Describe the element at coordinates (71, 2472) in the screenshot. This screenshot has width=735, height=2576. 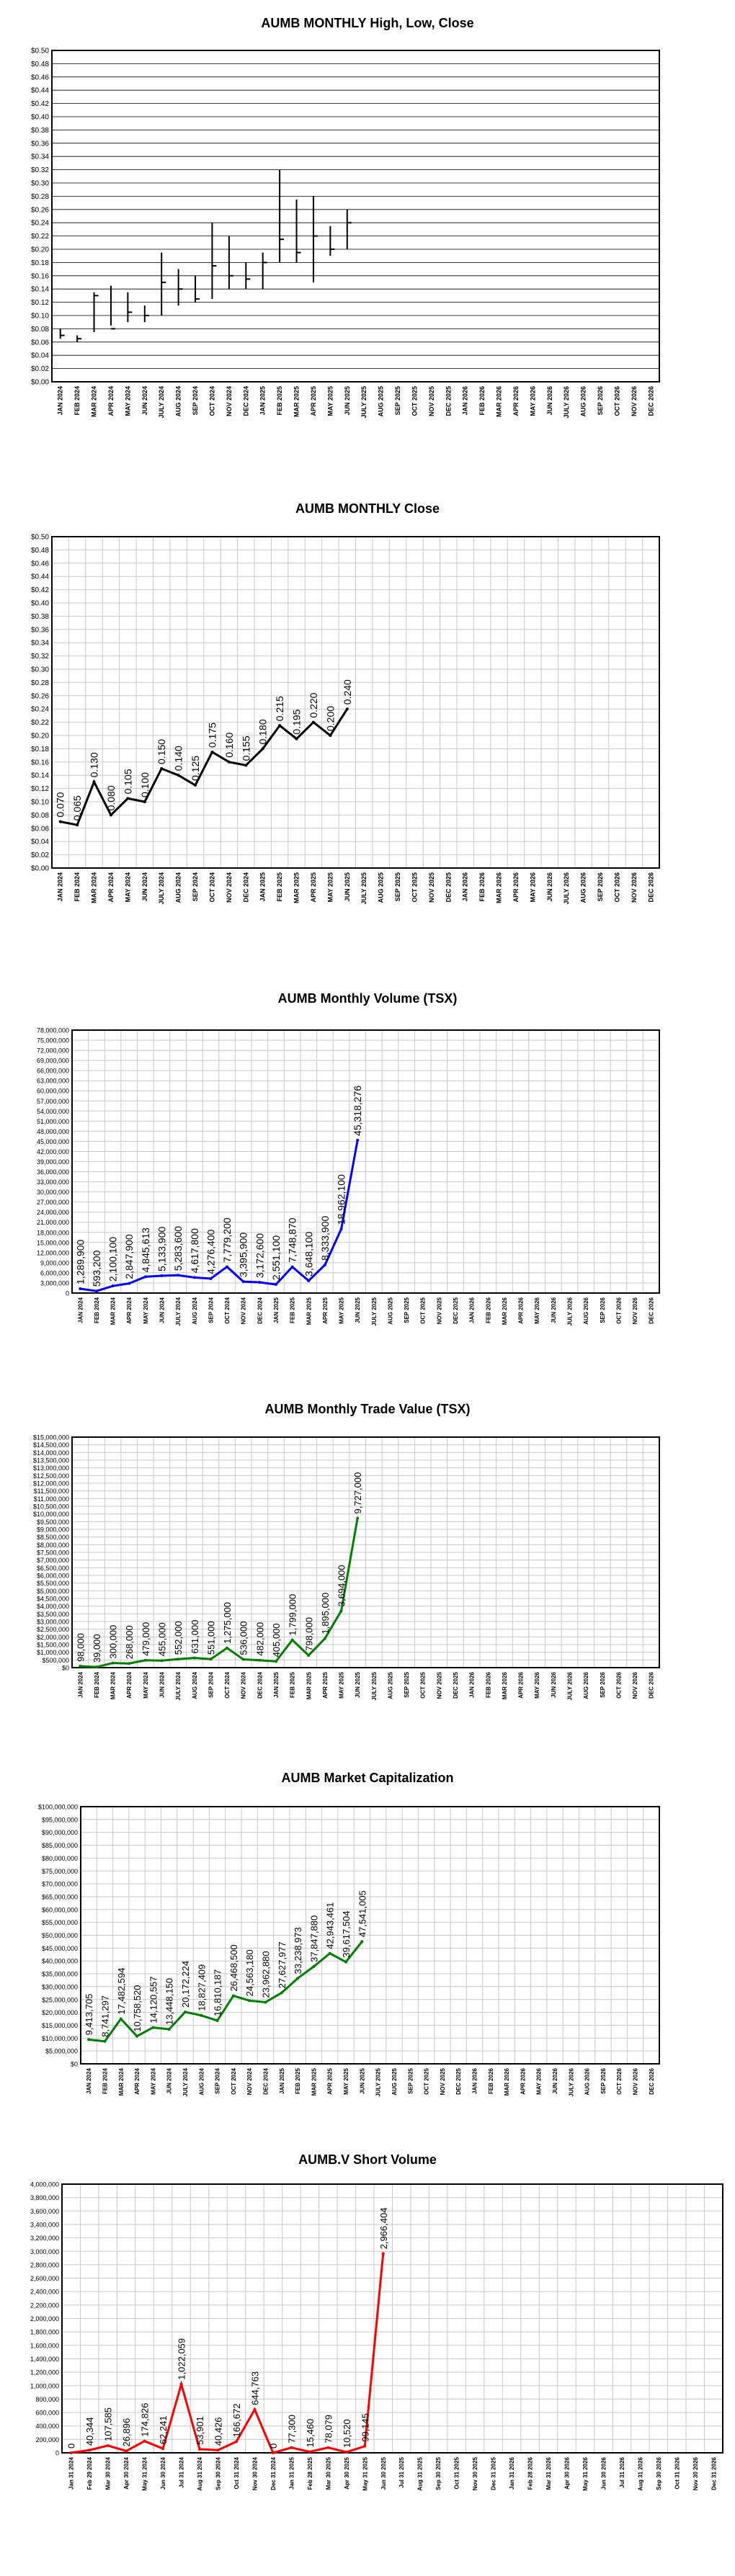
I see `x-tick-label: Jan 31 2024` at that location.